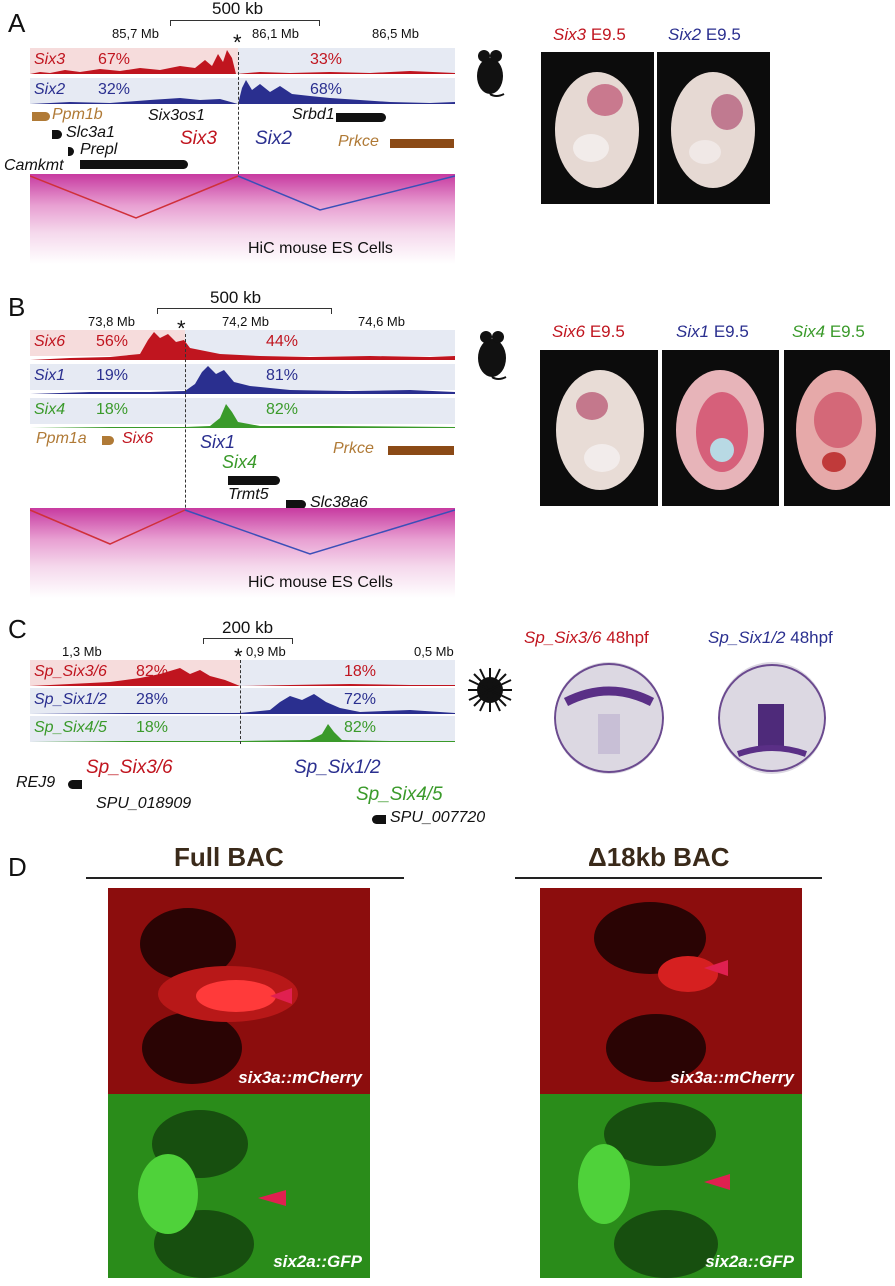  What do you see at coordinates (313, 114) in the screenshot?
I see `gene-srbd1: Srbd1` at bounding box center [313, 114].